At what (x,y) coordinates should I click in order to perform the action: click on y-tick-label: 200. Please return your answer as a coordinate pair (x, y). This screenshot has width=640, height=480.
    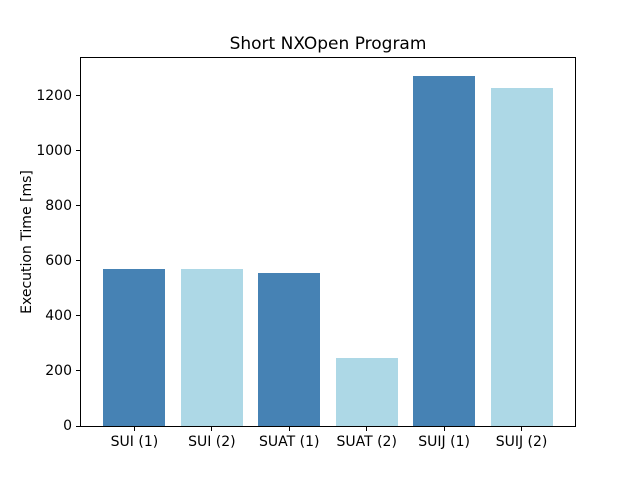
    Looking at the image, I should click on (58, 370).